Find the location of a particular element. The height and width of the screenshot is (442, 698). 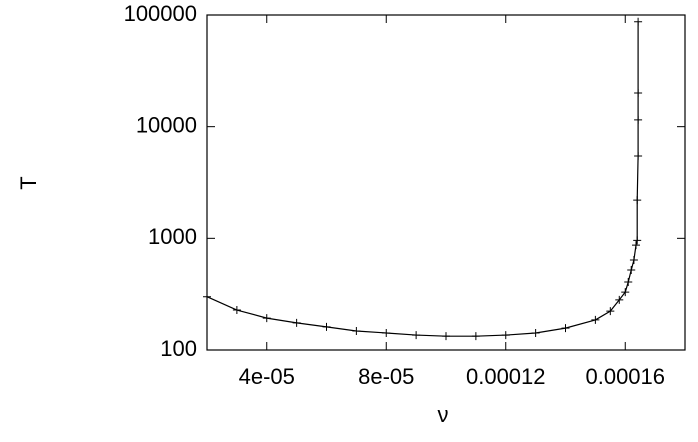

x-axis-label: ν is located at coordinates (443, 414).